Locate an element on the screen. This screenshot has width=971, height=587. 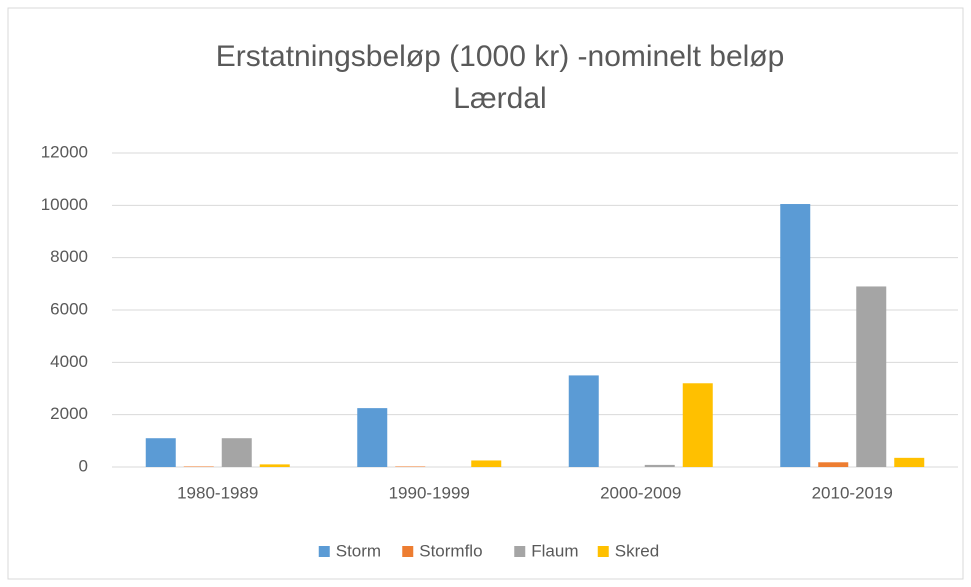
x-tick-label: 2000-2009 is located at coordinates (640, 492).